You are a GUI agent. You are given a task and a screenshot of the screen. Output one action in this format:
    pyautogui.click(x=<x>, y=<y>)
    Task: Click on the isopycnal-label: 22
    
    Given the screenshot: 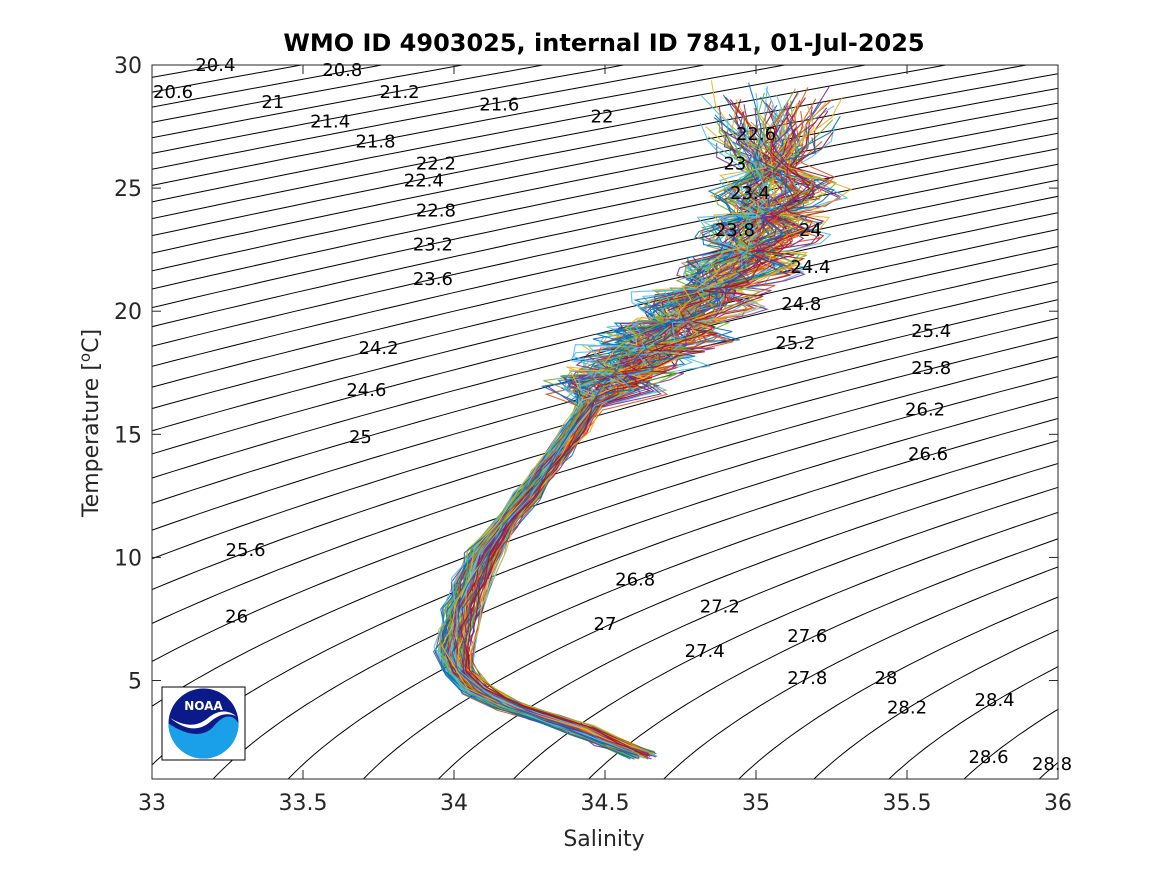 What is the action you would take?
    pyautogui.click(x=602, y=117)
    